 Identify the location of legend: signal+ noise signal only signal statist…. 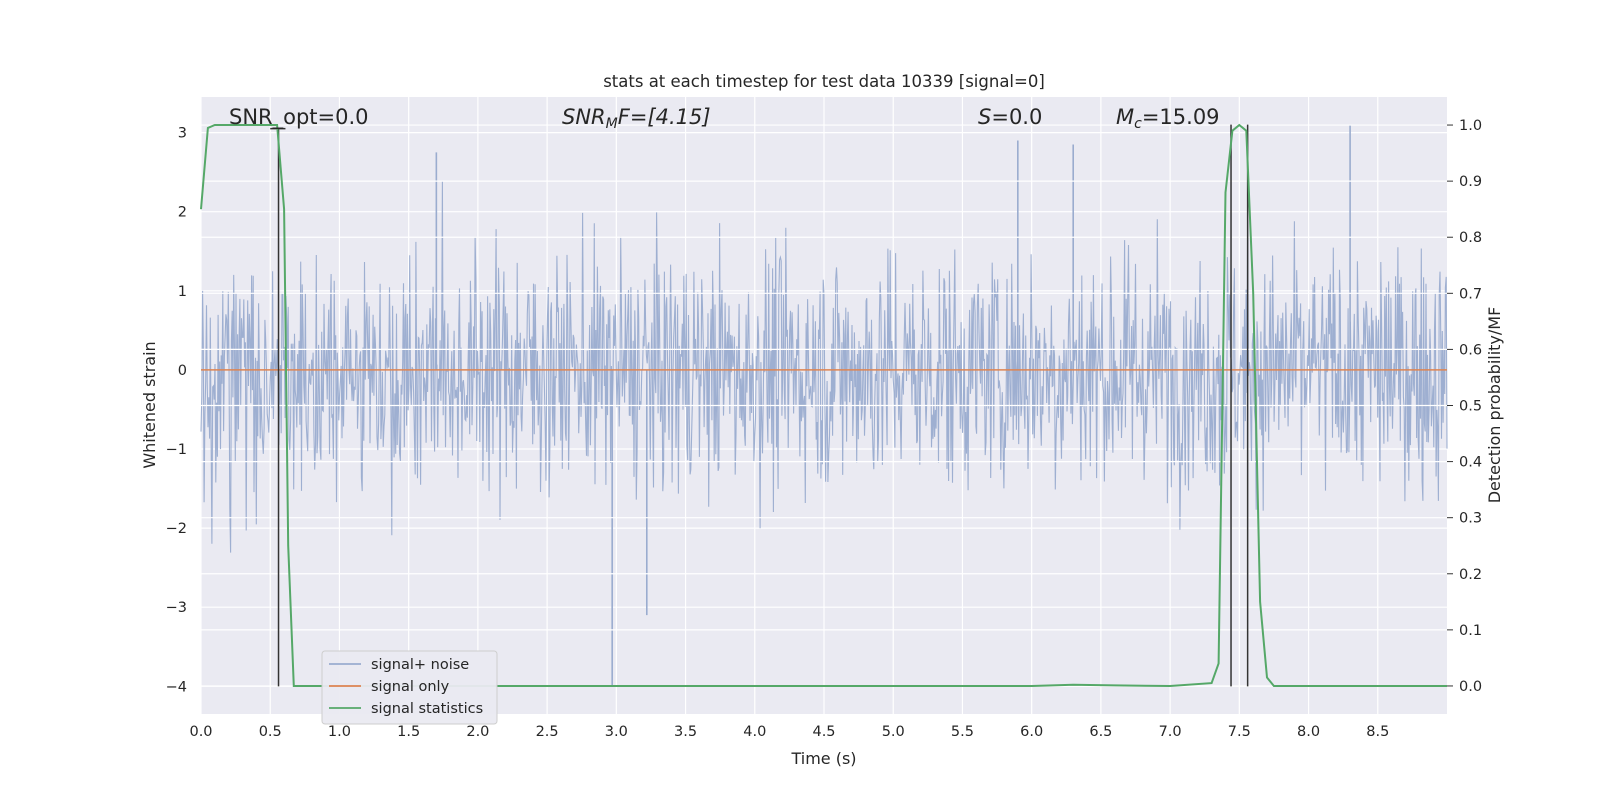
(409, 687).